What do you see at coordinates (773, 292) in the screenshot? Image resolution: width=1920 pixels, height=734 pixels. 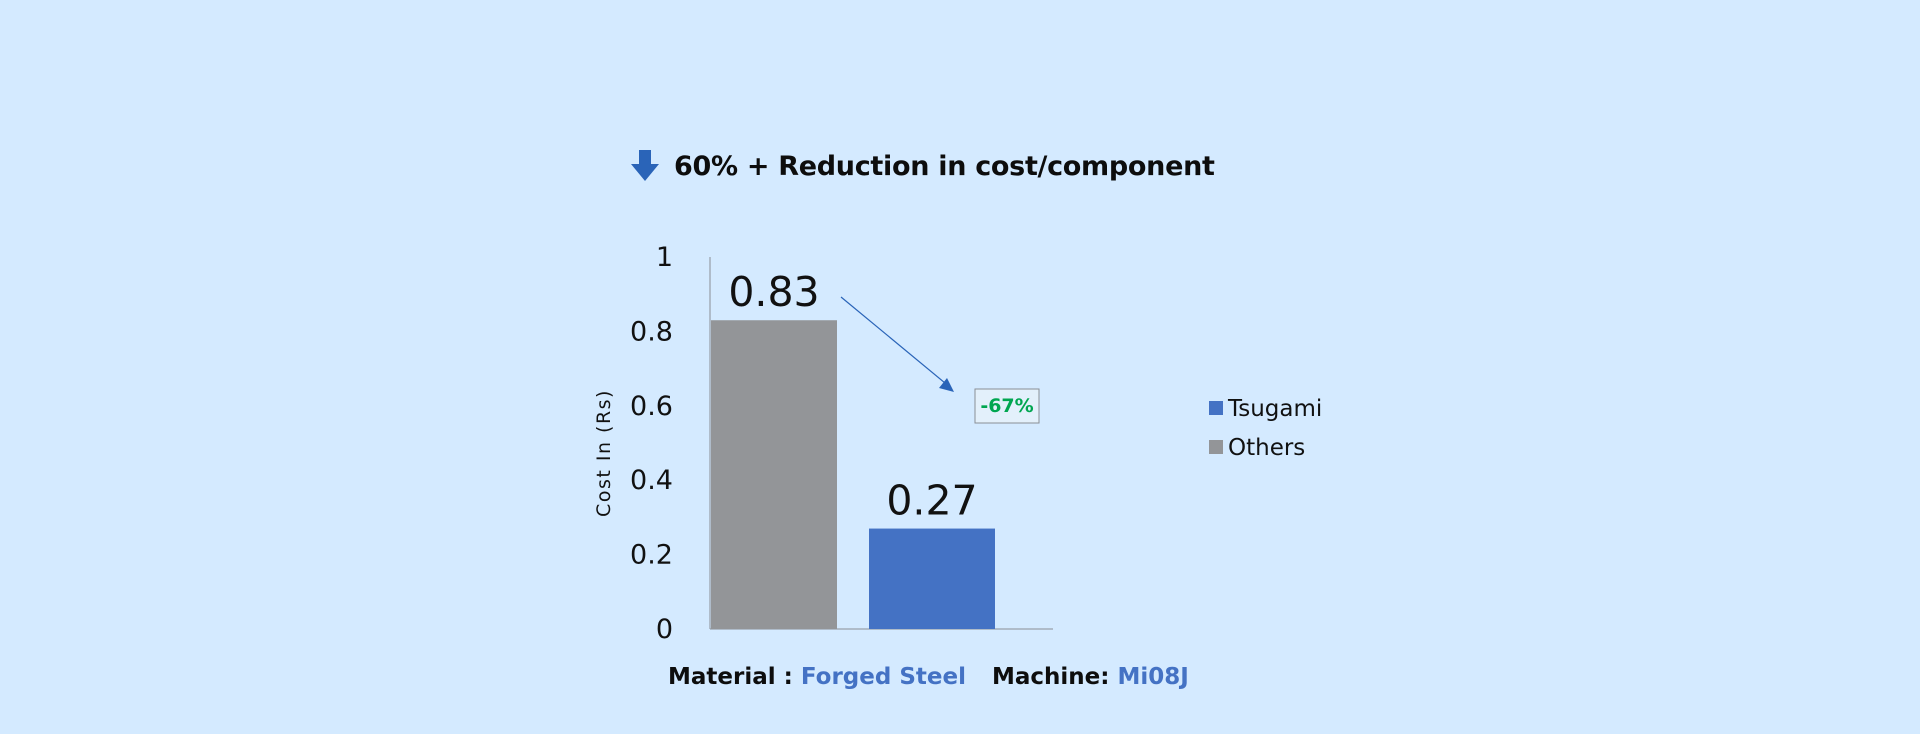 I see `data-label-others: 0.83` at bounding box center [773, 292].